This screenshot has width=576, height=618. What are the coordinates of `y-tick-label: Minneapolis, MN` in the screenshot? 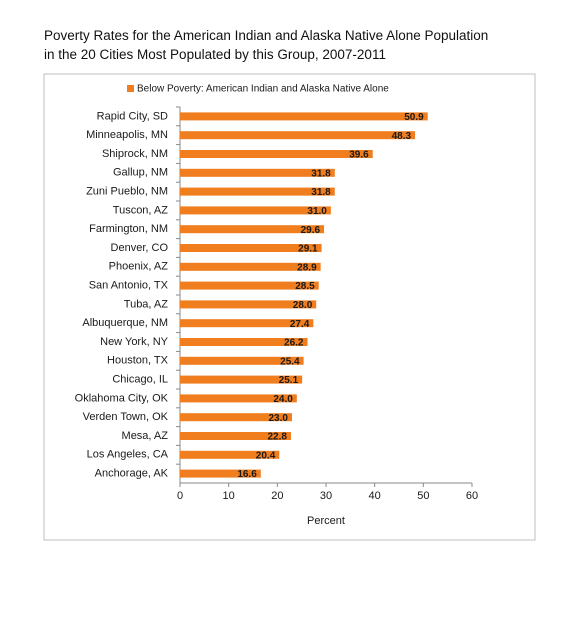 It's located at (127, 135).